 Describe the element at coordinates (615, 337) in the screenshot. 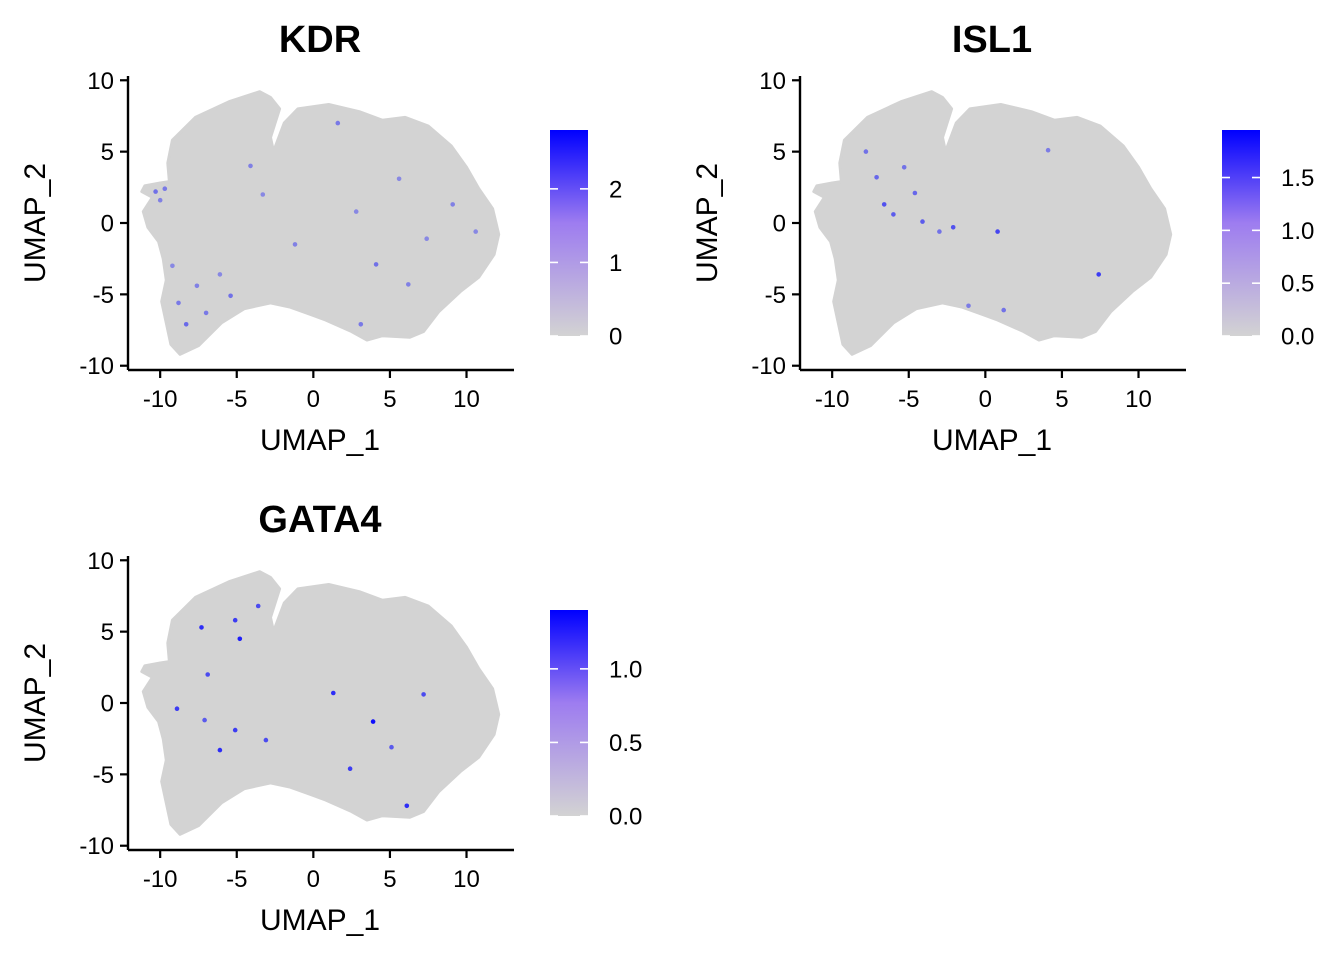

I see `colorbar-label: 0` at that location.